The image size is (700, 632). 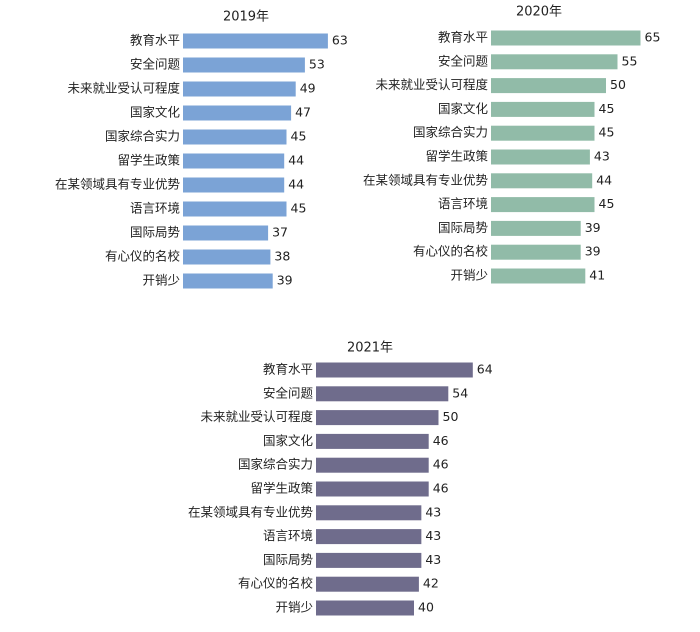 What do you see at coordinates (597, 275) in the screenshot?
I see `data-label-2020: 41` at bounding box center [597, 275].